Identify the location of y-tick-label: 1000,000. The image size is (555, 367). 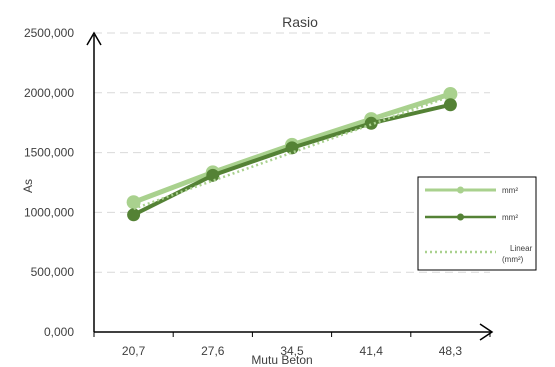
(49, 212).